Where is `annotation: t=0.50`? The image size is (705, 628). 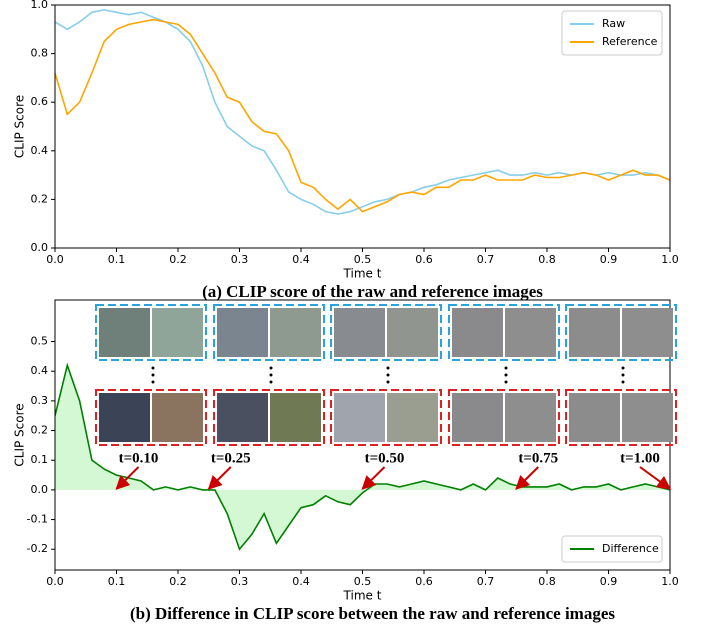 annotation: t=0.50 is located at coordinates (385, 458).